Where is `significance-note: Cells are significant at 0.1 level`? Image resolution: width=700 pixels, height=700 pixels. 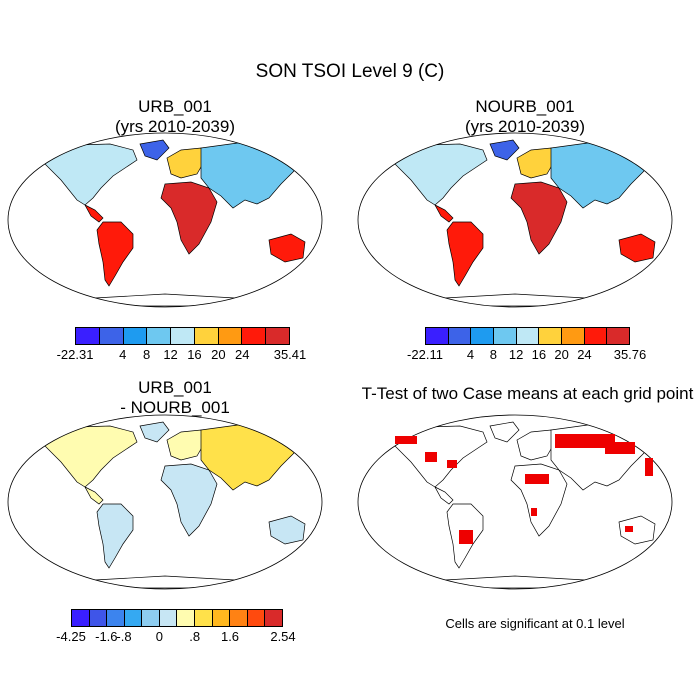
significance-note: Cells are significant at 0.1 level is located at coordinates (535, 623).